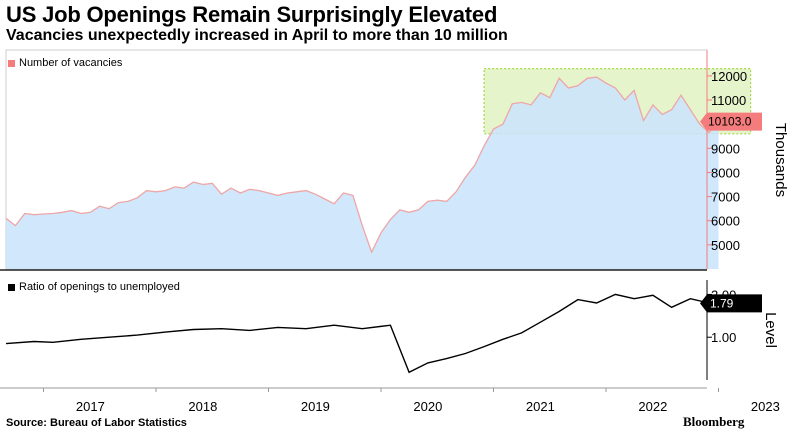  Describe the element at coordinates (96, 423) in the screenshot. I see `source-note: Source: Bureau of Labor Statistics` at that location.